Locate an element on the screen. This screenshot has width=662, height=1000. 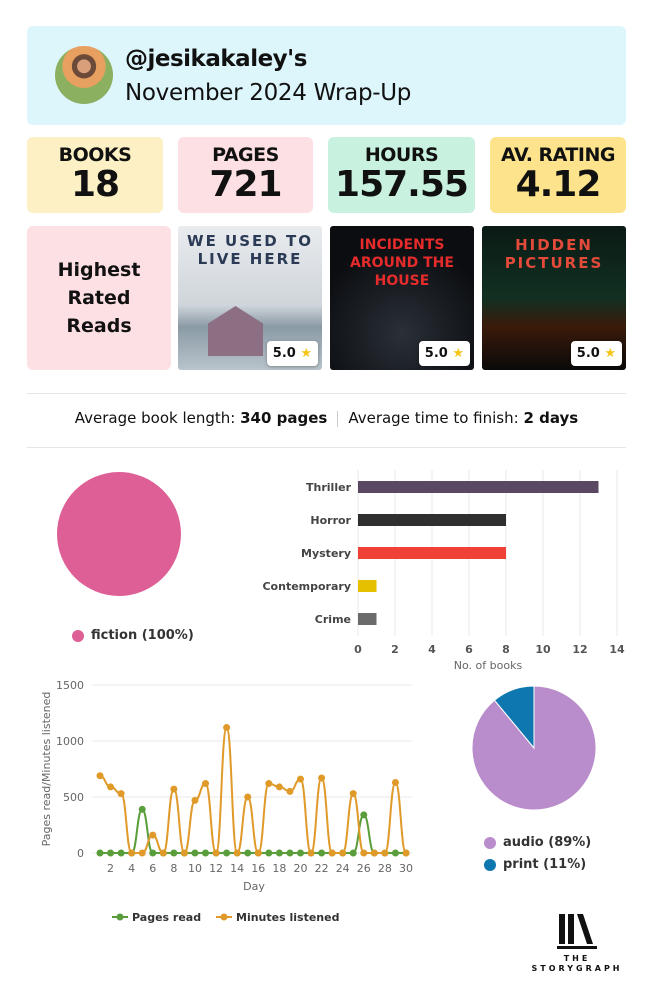
avg-length-label: Average book length: is located at coordinates (155, 418).